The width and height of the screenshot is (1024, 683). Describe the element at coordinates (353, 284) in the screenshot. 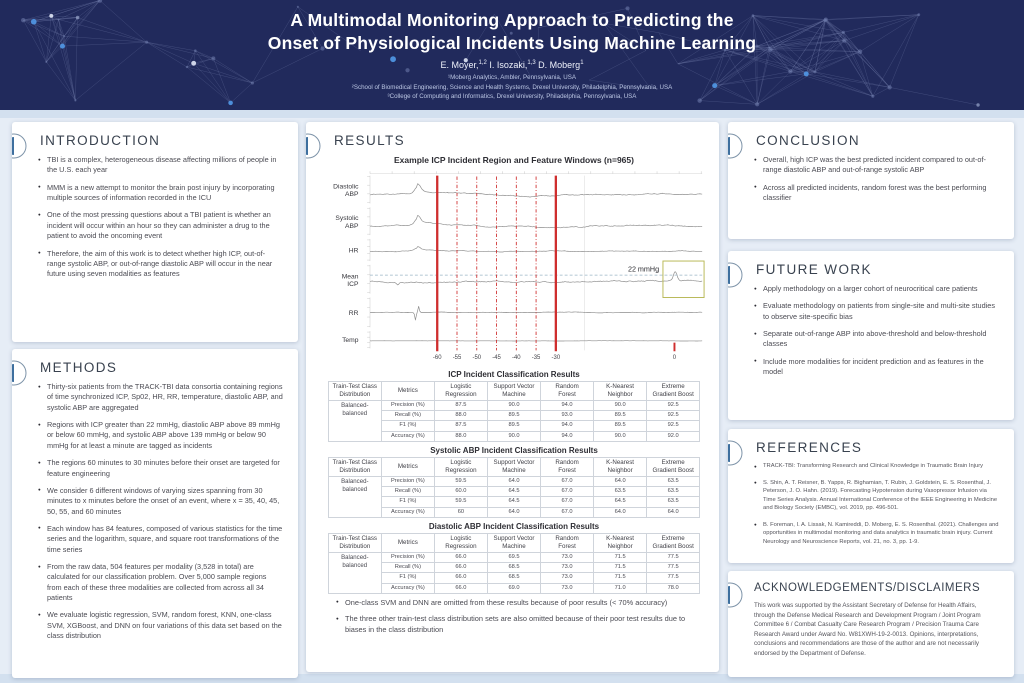

I see `svg-text: ICP` at that location.